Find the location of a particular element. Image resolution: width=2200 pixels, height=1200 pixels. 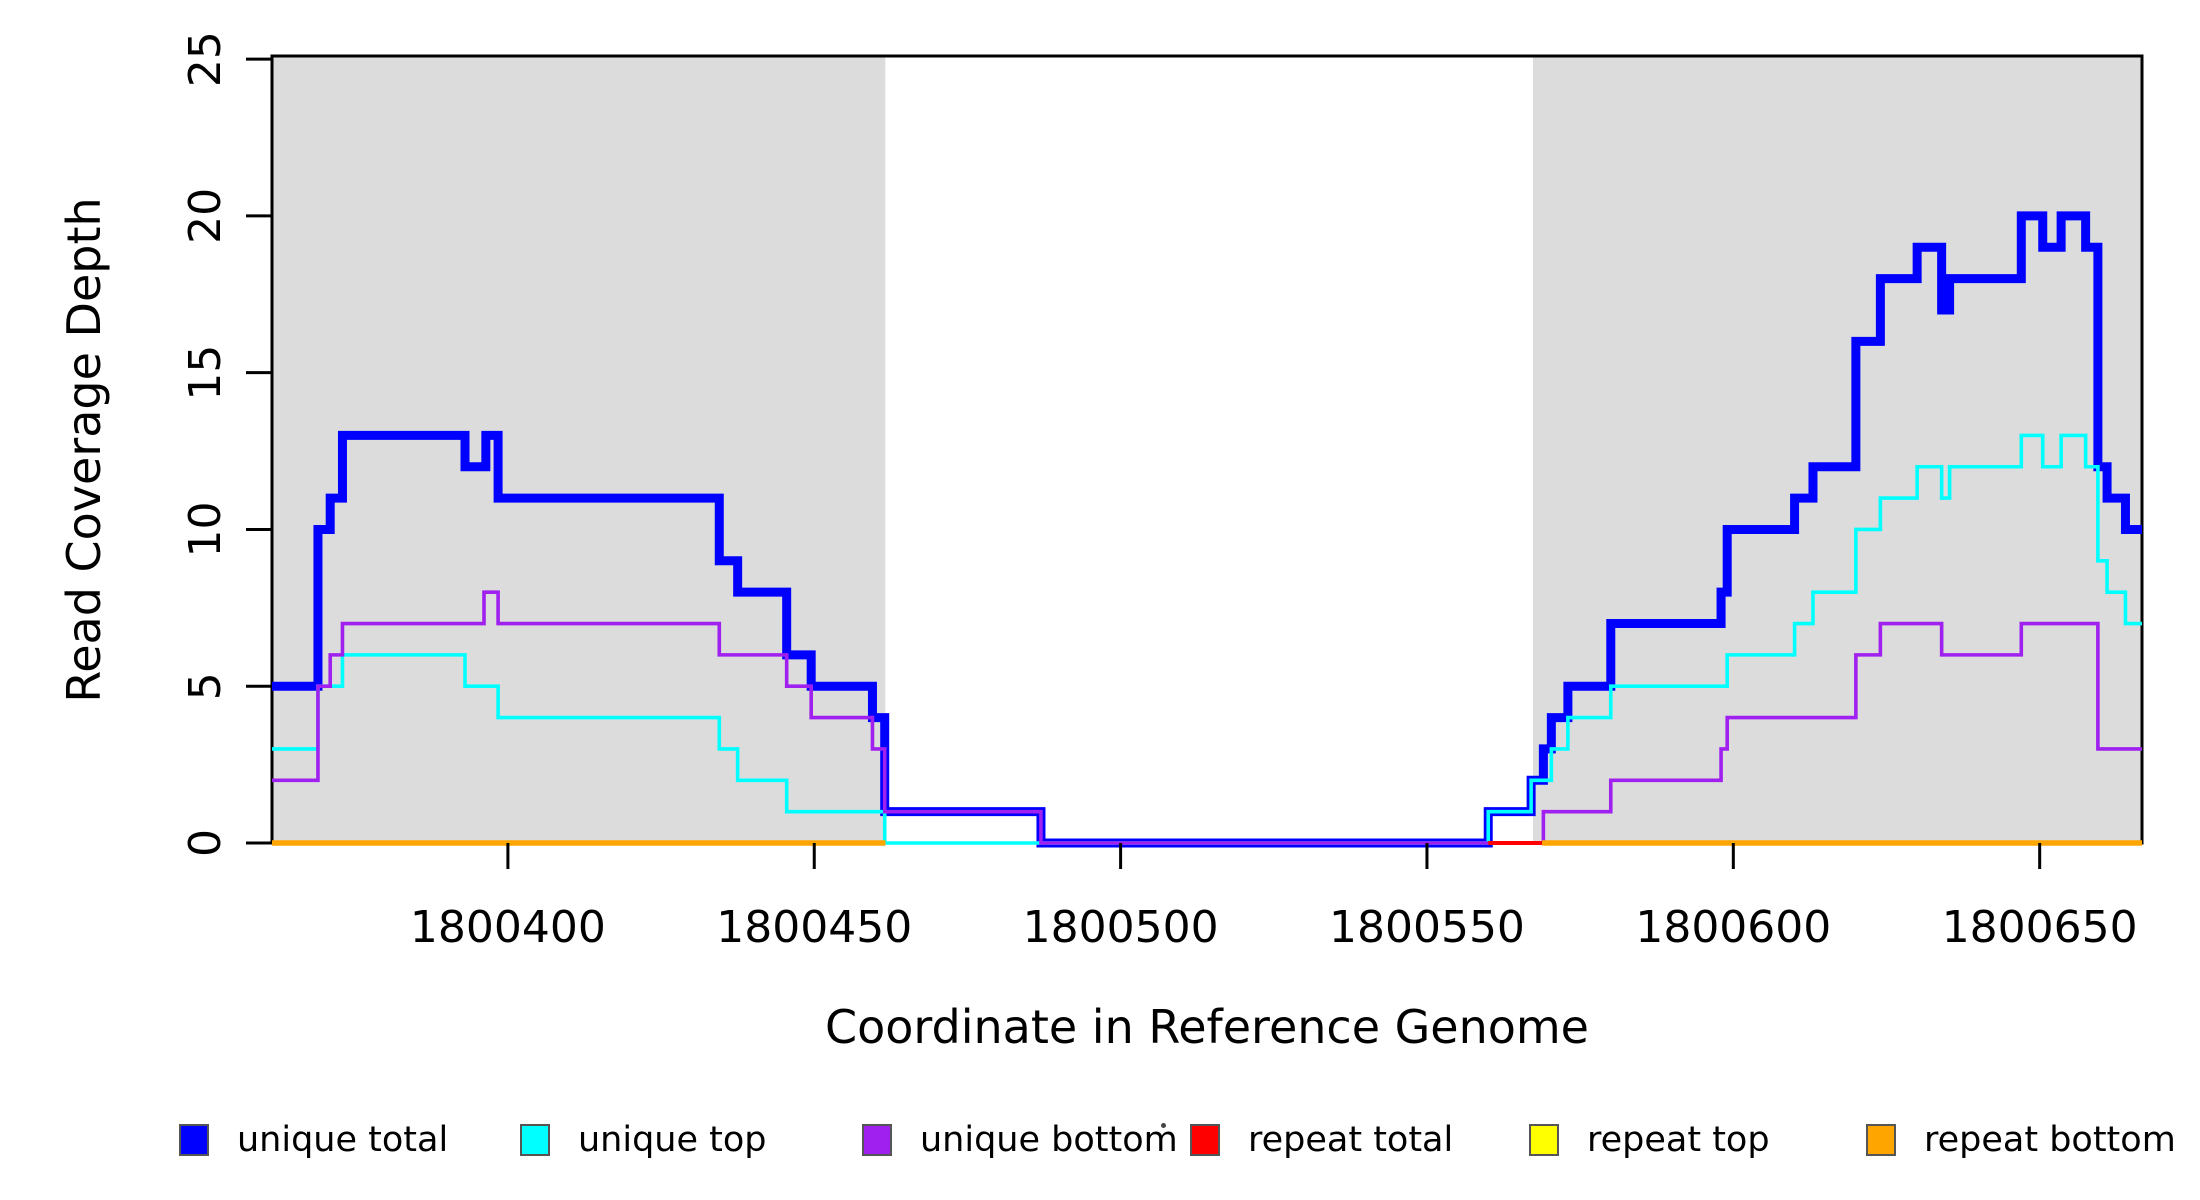

y-tick-label: 10 is located at coordinates (205, 529).